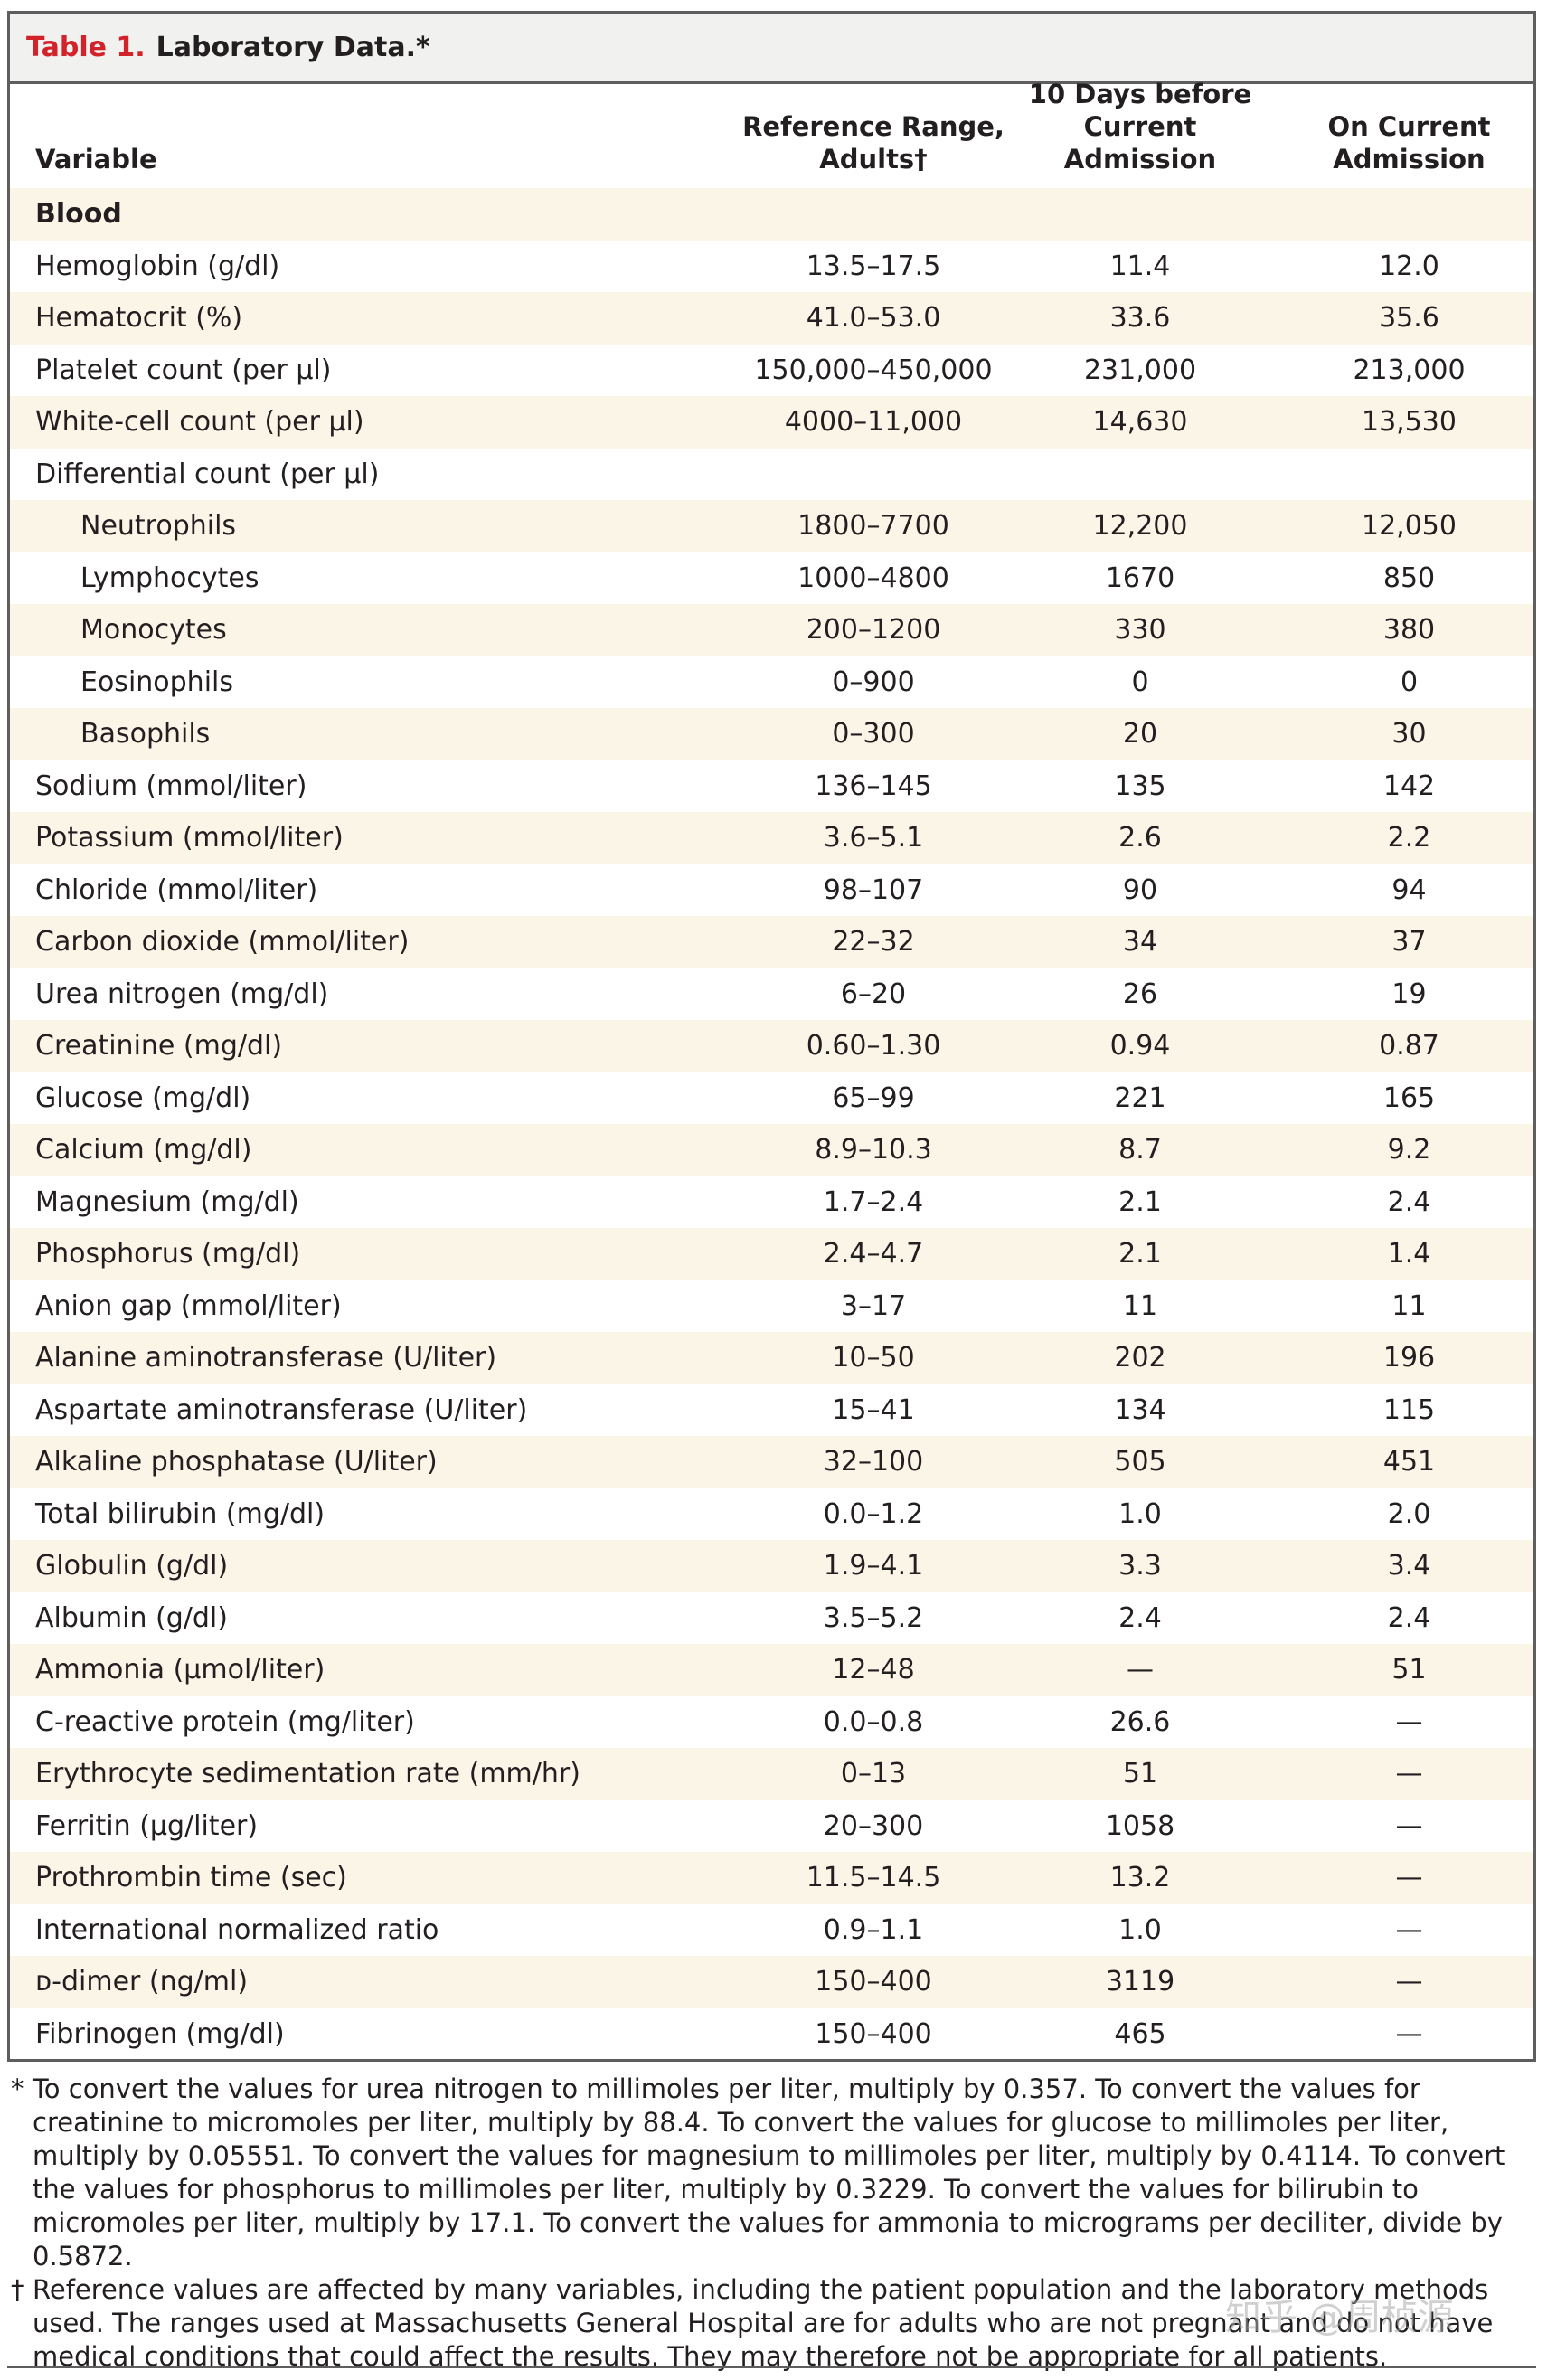 The height and width of the screenshot is (2380, 1547). Describe the element at coordinates (1140, 318) in the screenshot. I see `cell-10-days-before: 33.6` at that location.